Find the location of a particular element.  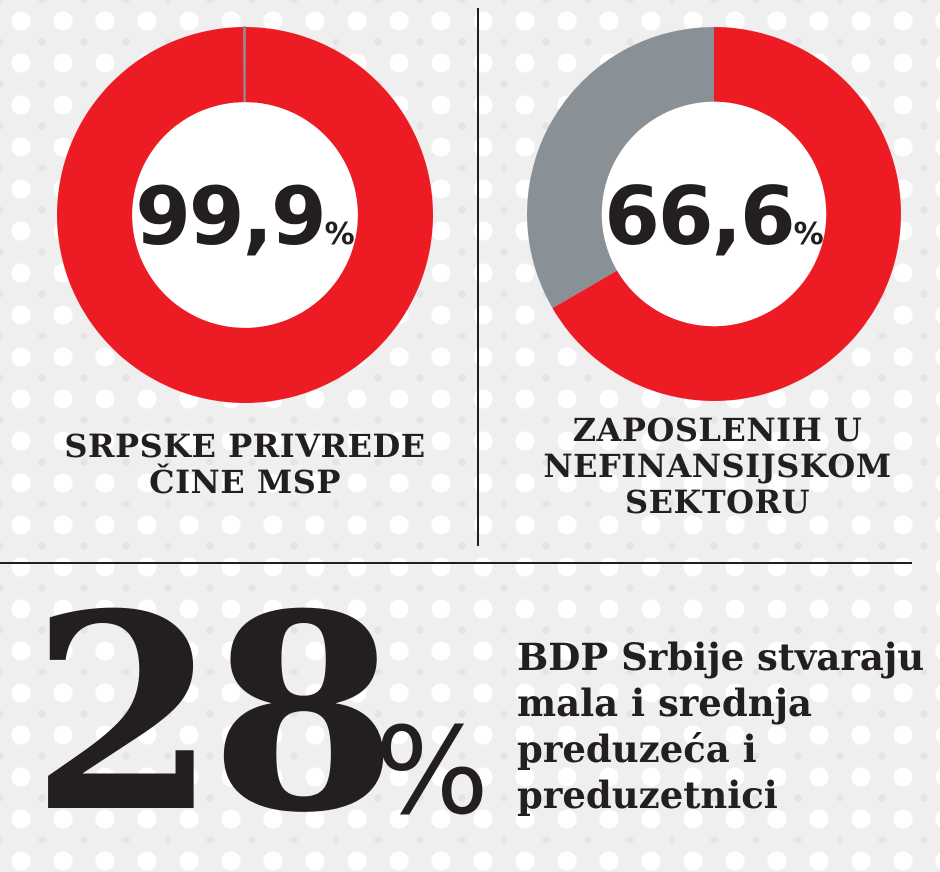

center-value: 99,9 is located at coordinates (230, 216).